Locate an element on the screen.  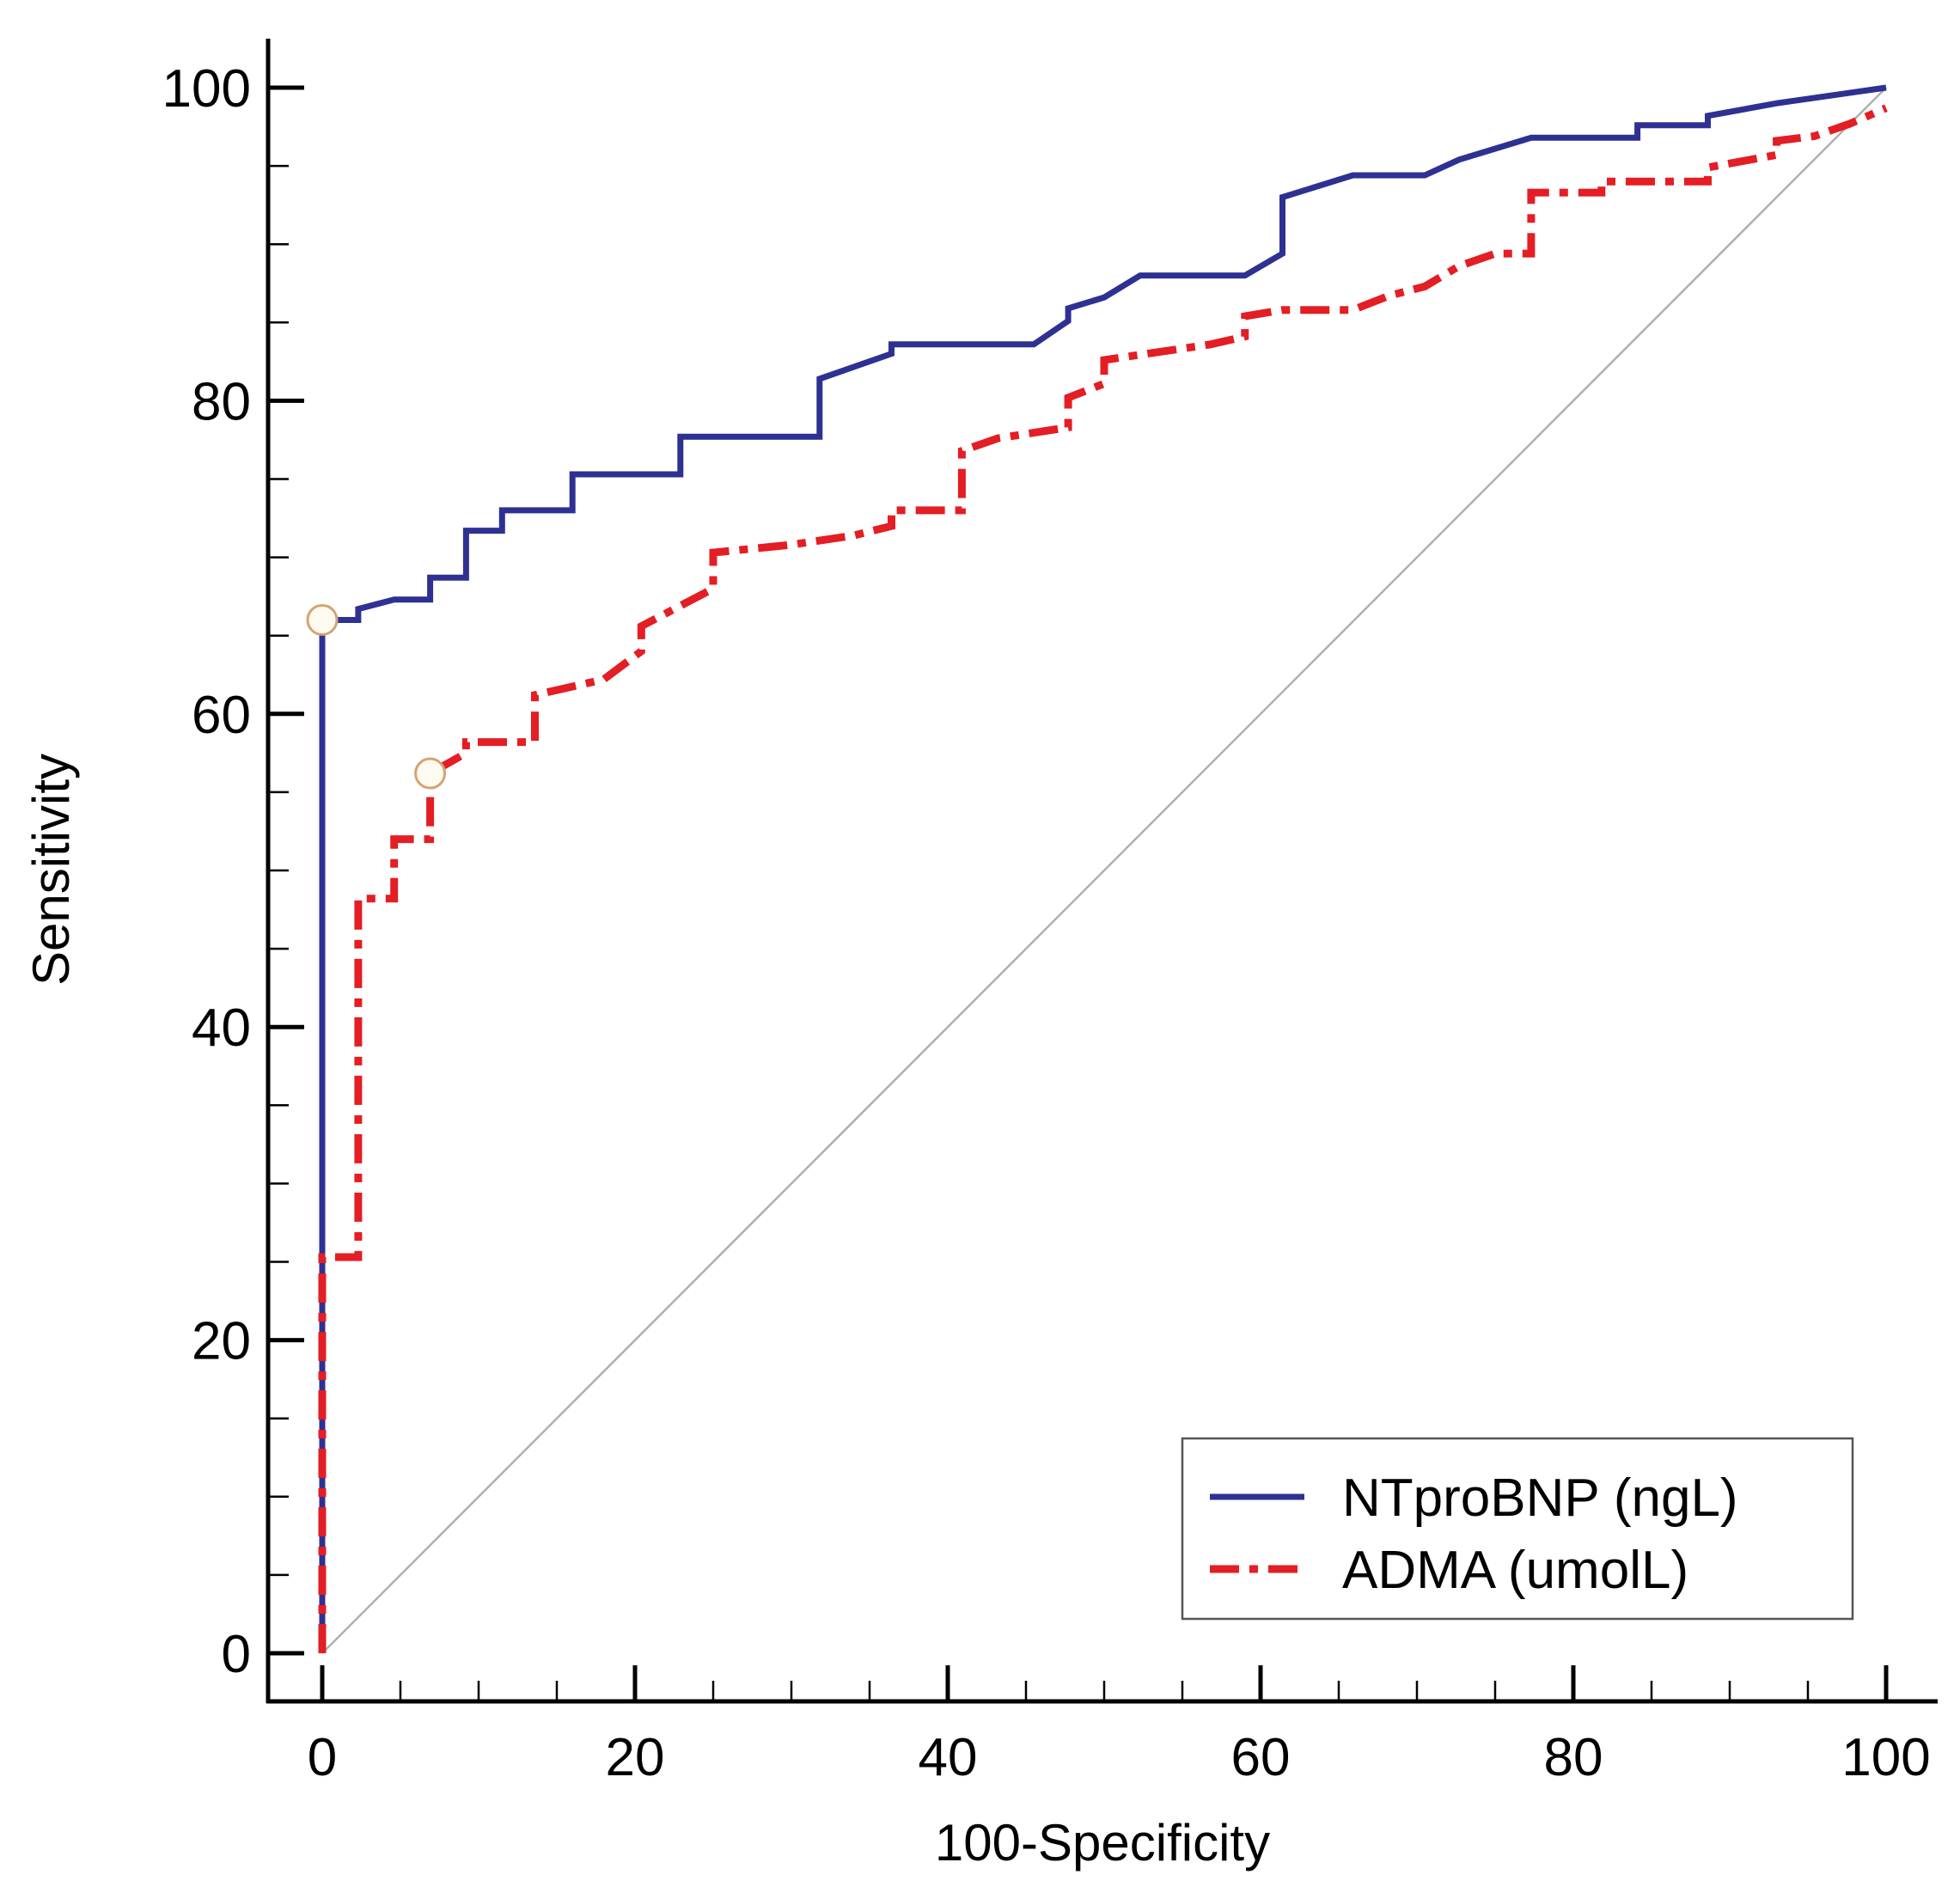
x-tick-label: 40 is located at coordinates (949, 1757).